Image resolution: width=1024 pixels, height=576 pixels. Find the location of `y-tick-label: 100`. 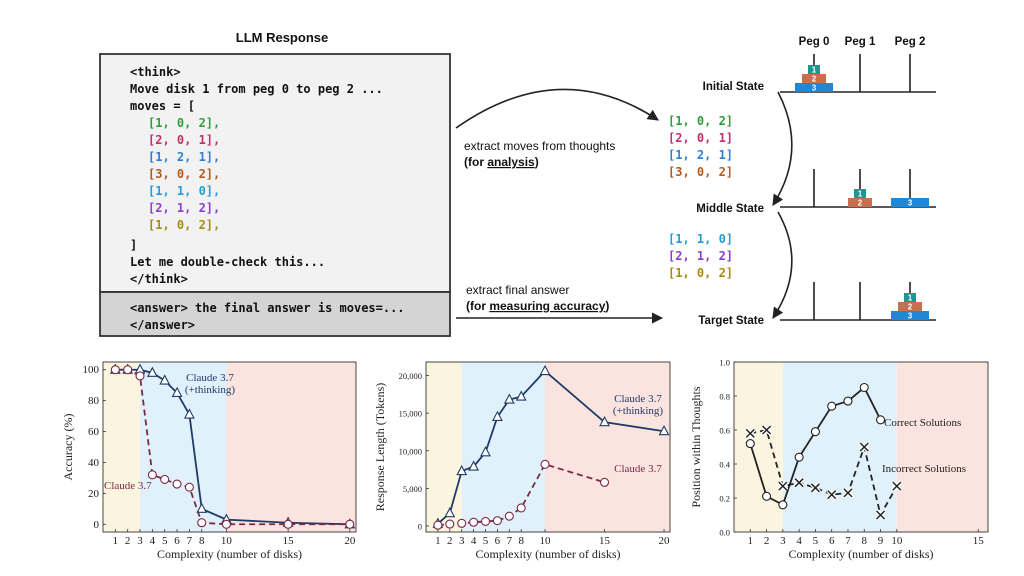

y-tick-label: 100 is located at coordinates (91, 370).